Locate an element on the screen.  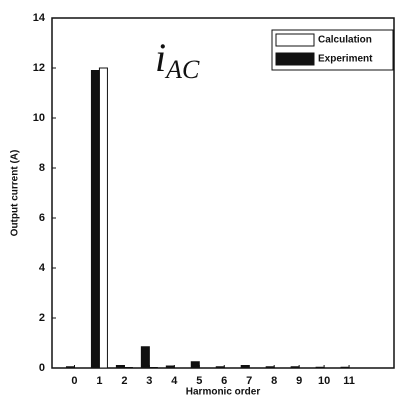
annotation: iAC is located at coordinates (177, 59).